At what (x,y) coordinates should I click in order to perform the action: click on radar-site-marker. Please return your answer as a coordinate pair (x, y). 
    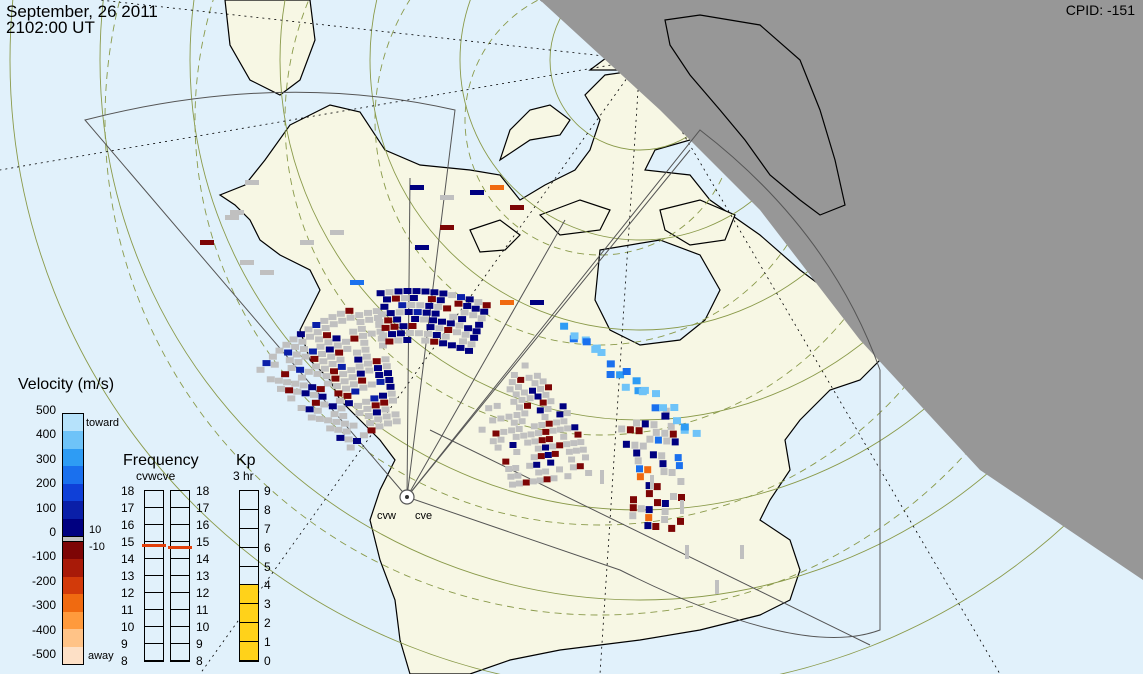
    Looking at the image, I should click on (407, 497).